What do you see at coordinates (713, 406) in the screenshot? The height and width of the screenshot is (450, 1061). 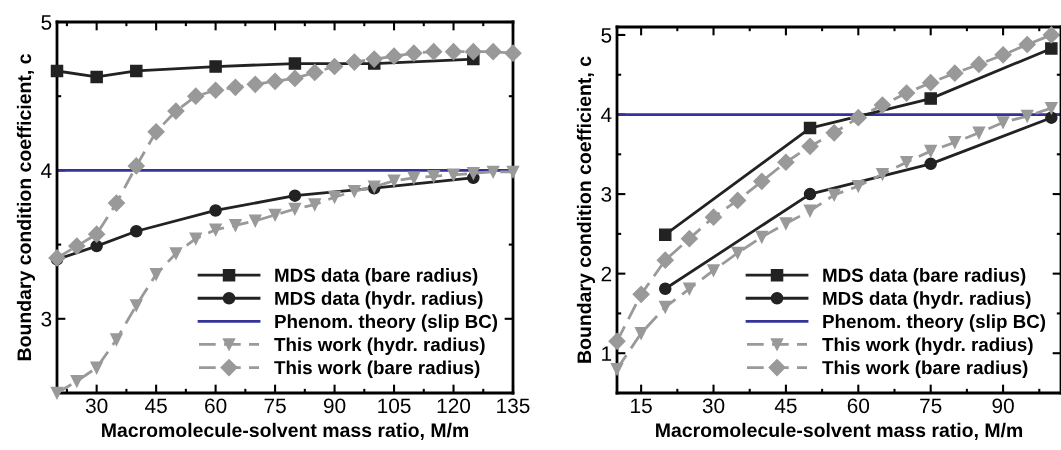 I see `x-tick-label: 30` at bounding box center [713, 406].